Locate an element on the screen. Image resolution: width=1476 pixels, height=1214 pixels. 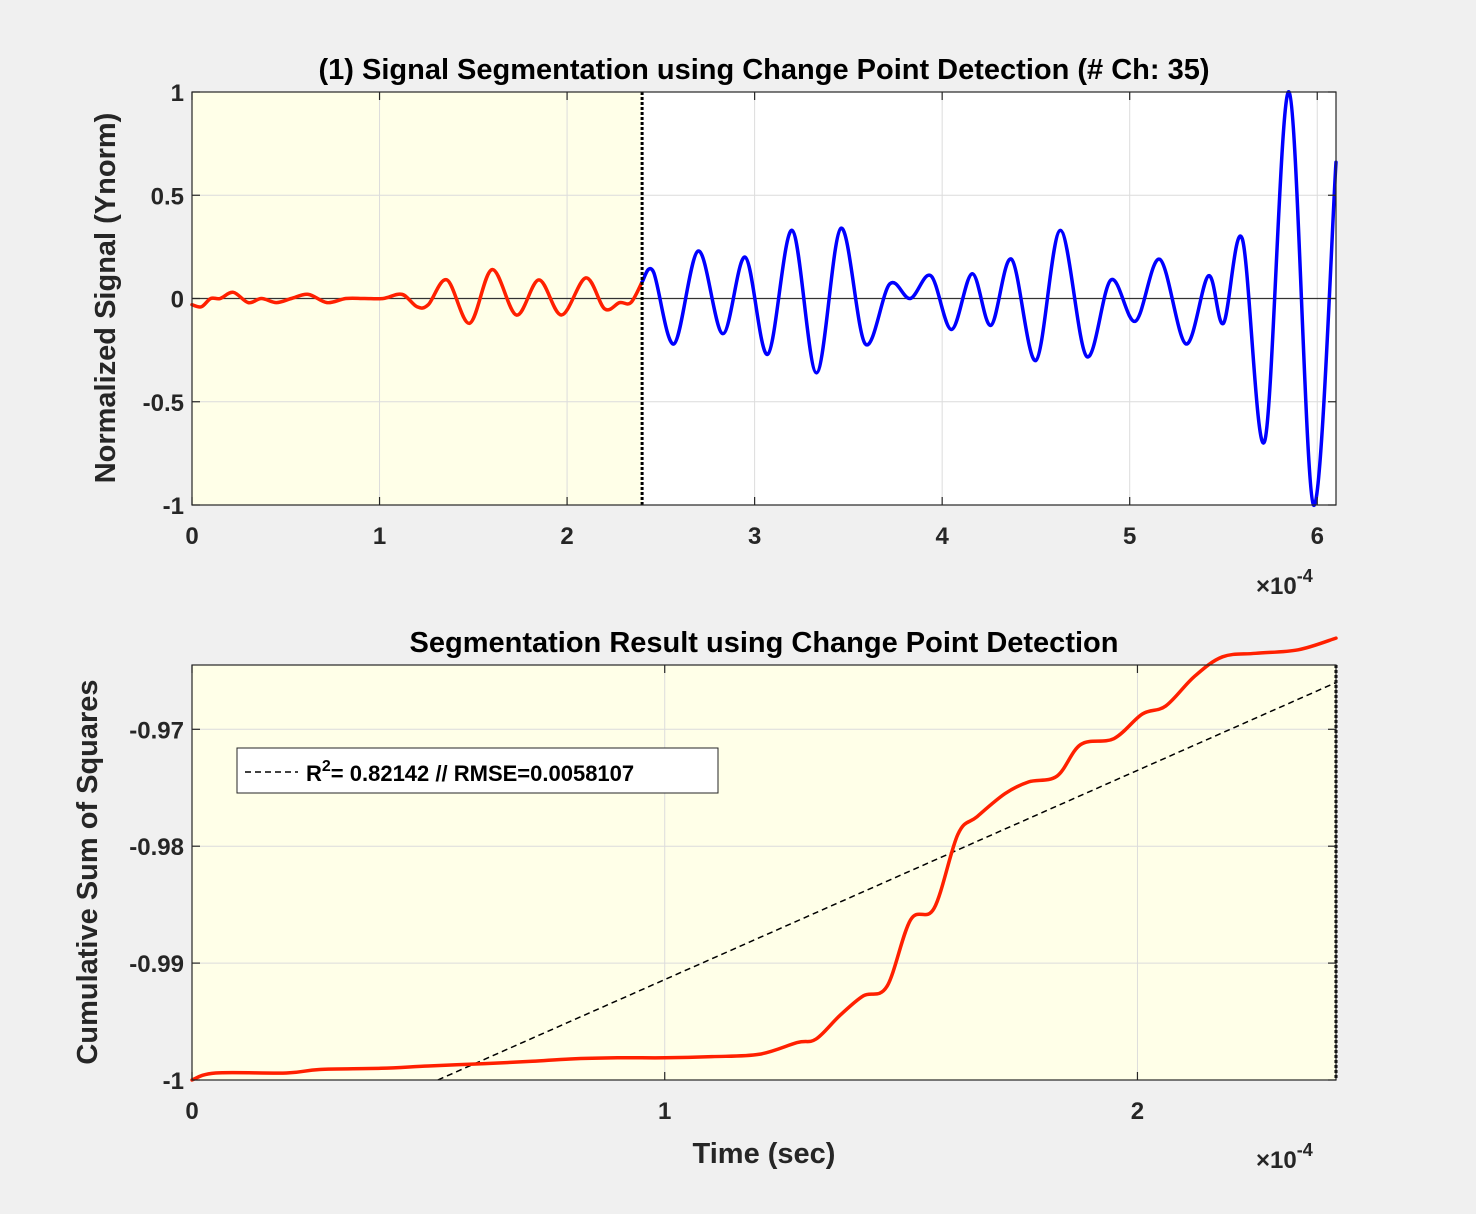
y-tick-label: -0.99 is located at coordinates (156, 964).